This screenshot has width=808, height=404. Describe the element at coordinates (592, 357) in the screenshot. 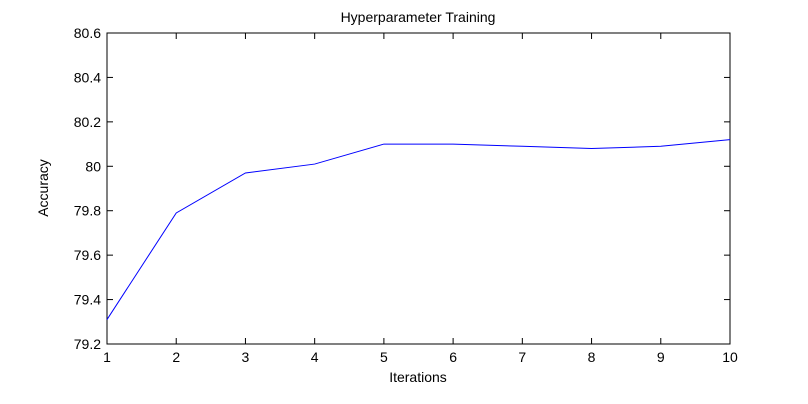

I see `x-tick-label: 8` at that location.